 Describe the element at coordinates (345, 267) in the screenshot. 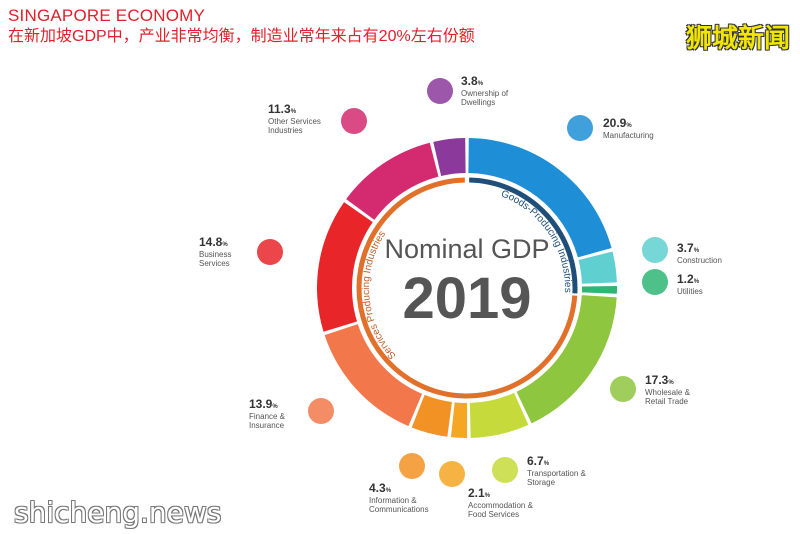

I see `donut-slice-business-services` at that location.